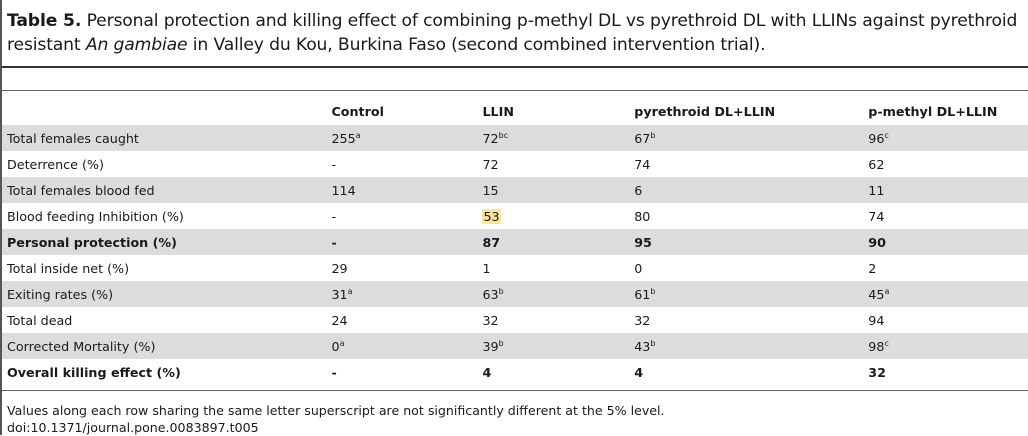 This screenshot has height=436, width=1028. Describe the element at coordinates (339, 320) in the screenshot. I see `cell-value: 24` at that location.